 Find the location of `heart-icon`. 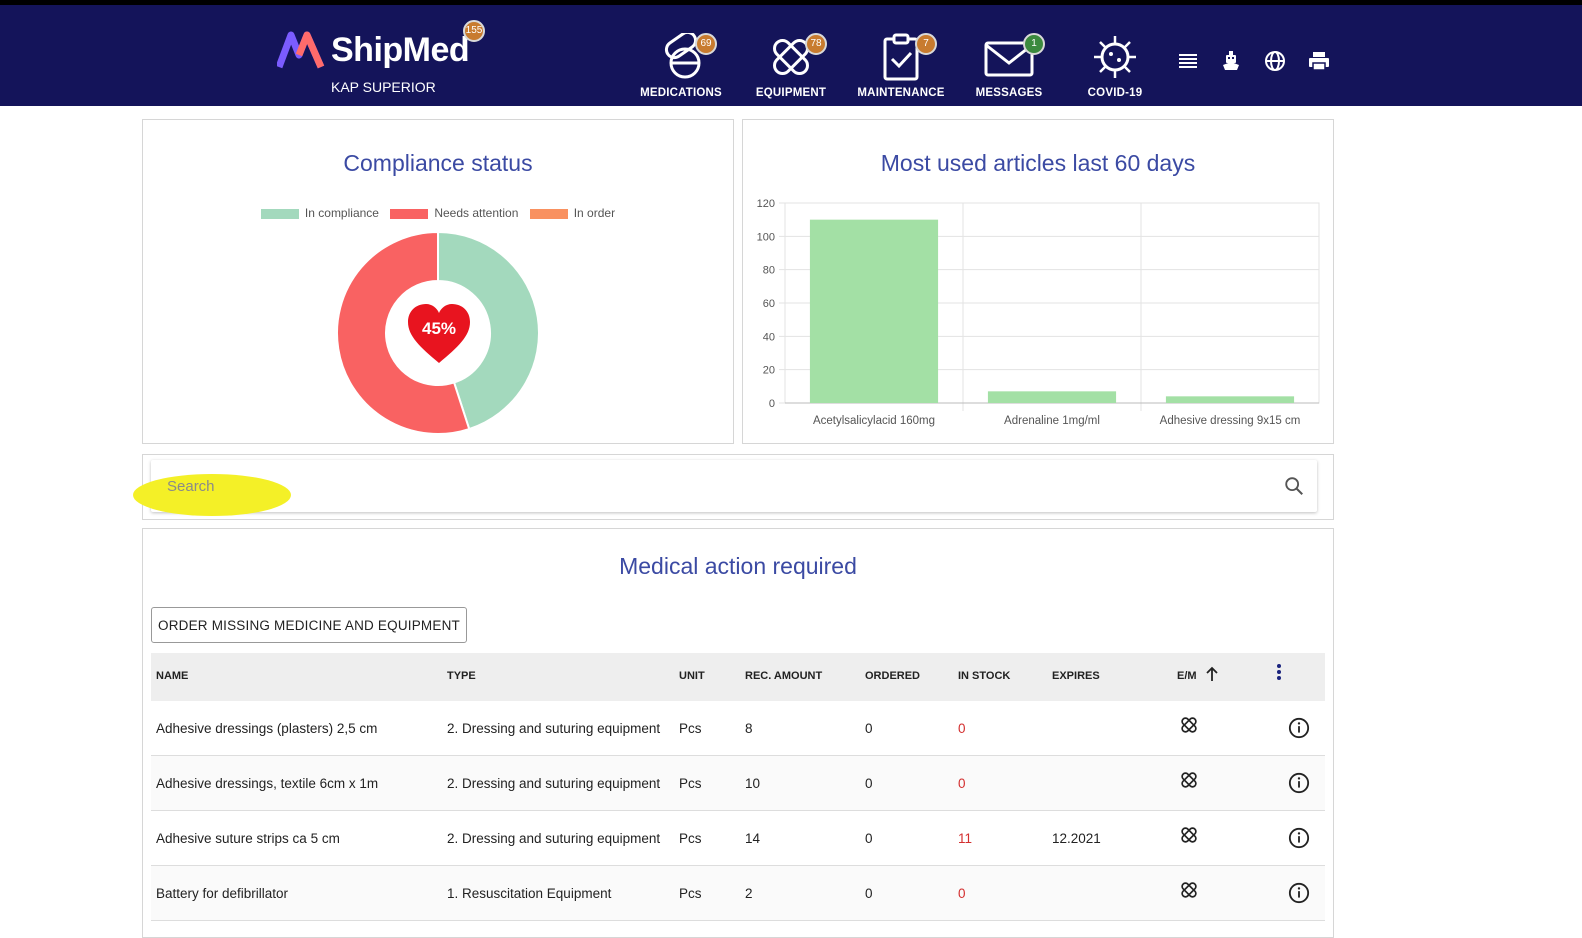

heart-icon is located at coordinates (439, 333).